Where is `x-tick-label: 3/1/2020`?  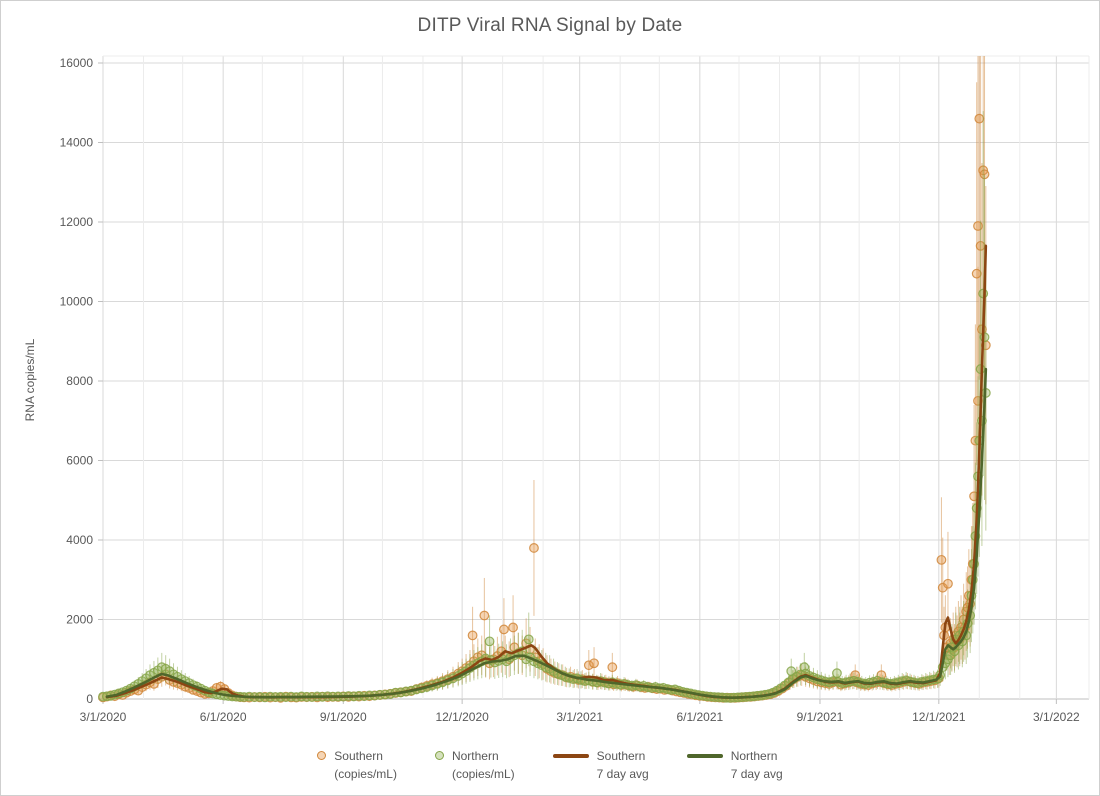
x-tick-label: 3/1/2020 is located at coordinates (103, 717).